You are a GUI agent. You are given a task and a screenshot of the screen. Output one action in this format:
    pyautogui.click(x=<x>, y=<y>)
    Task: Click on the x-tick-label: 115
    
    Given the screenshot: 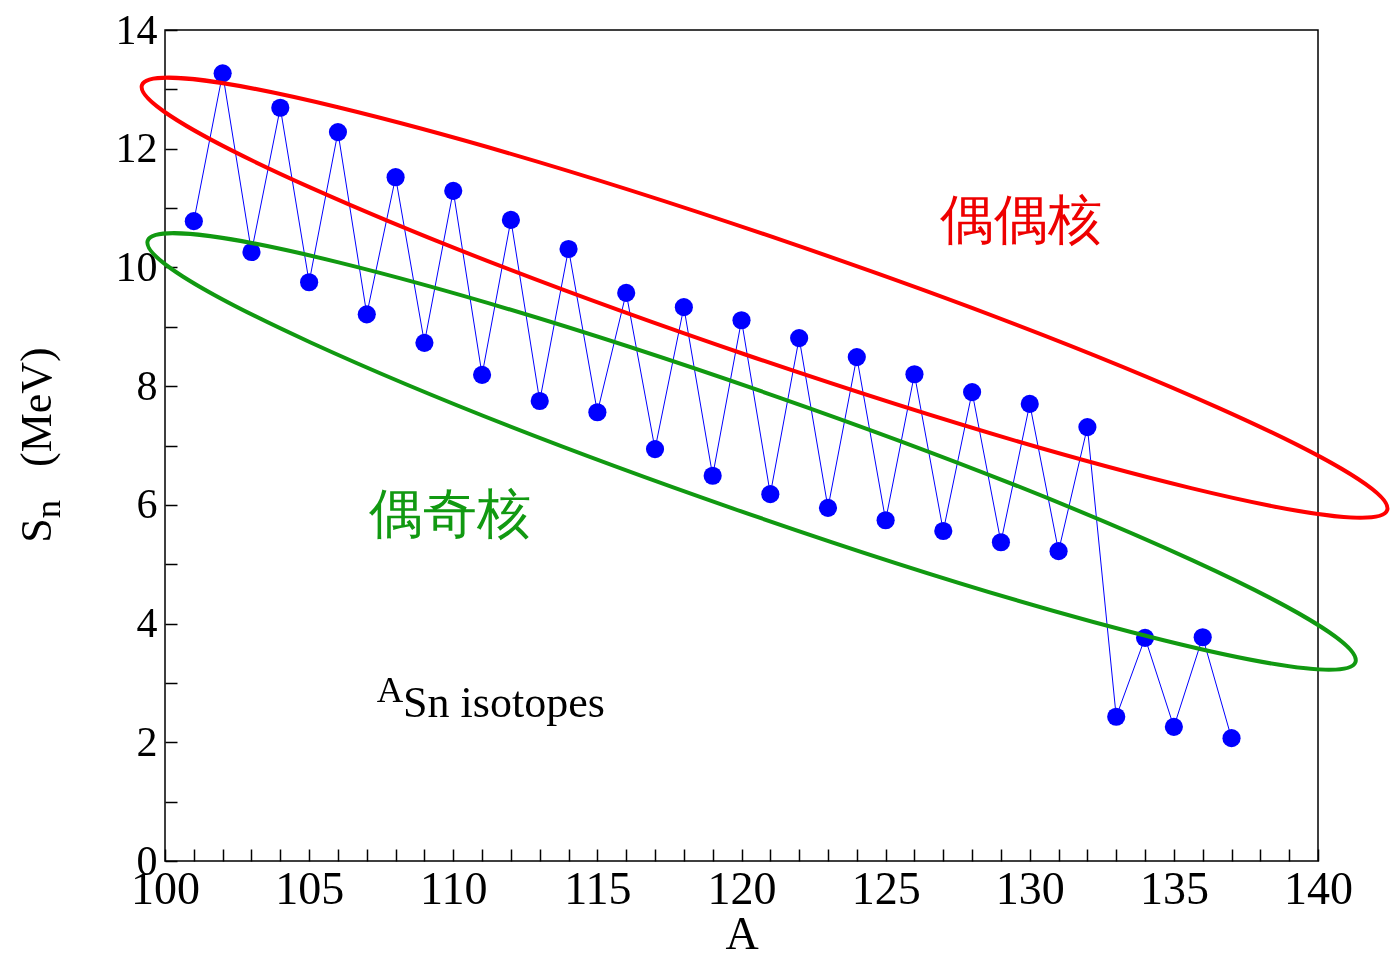 What is the action you would take?
    pyautogui.click(x=598, y=888)
    